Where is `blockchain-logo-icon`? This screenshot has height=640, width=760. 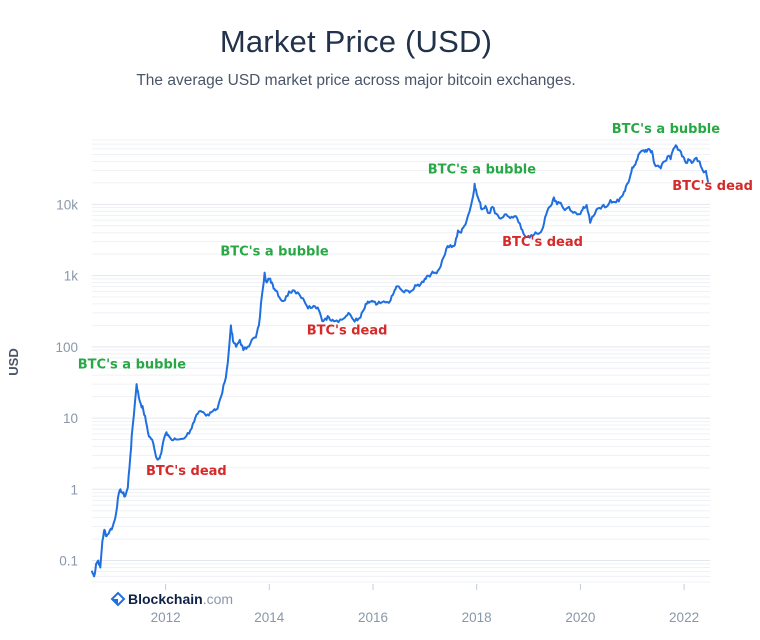
blockchain-logo-icon is located at coordinates (118, 599).